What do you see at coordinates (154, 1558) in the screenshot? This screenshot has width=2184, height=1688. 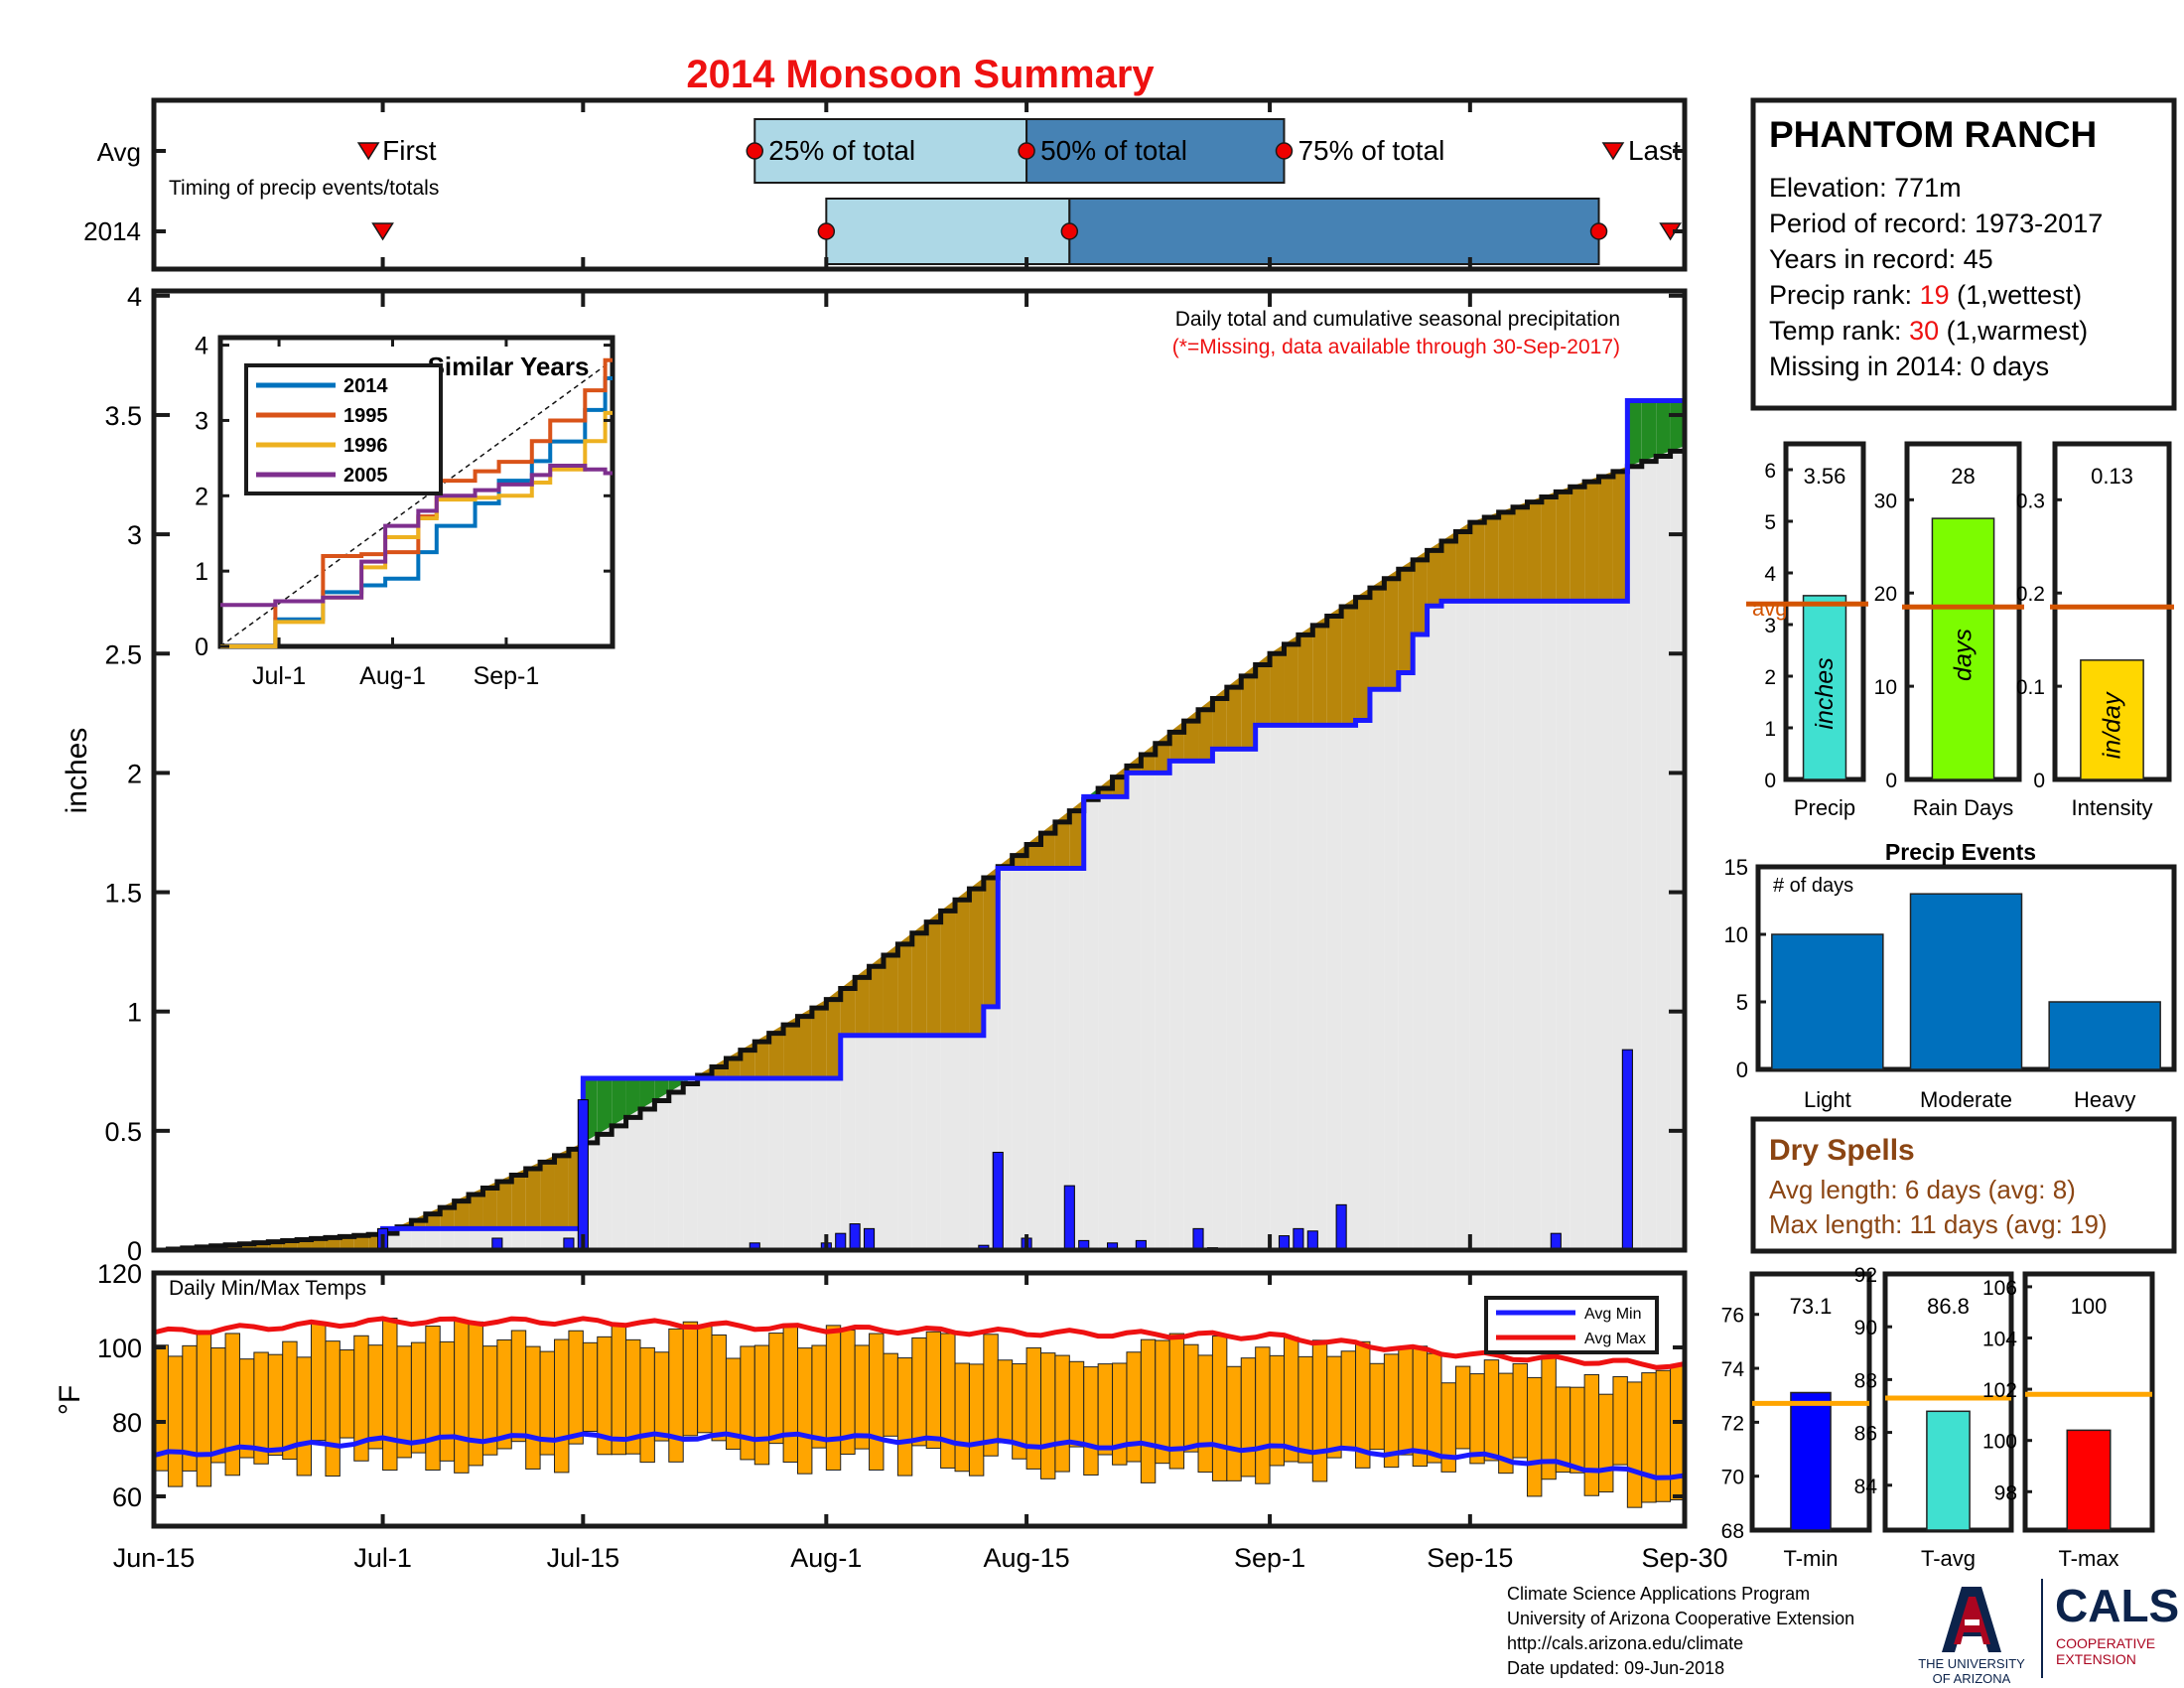 I see `x-tick-label: Jun-15` at bounding box center [154, 1558].